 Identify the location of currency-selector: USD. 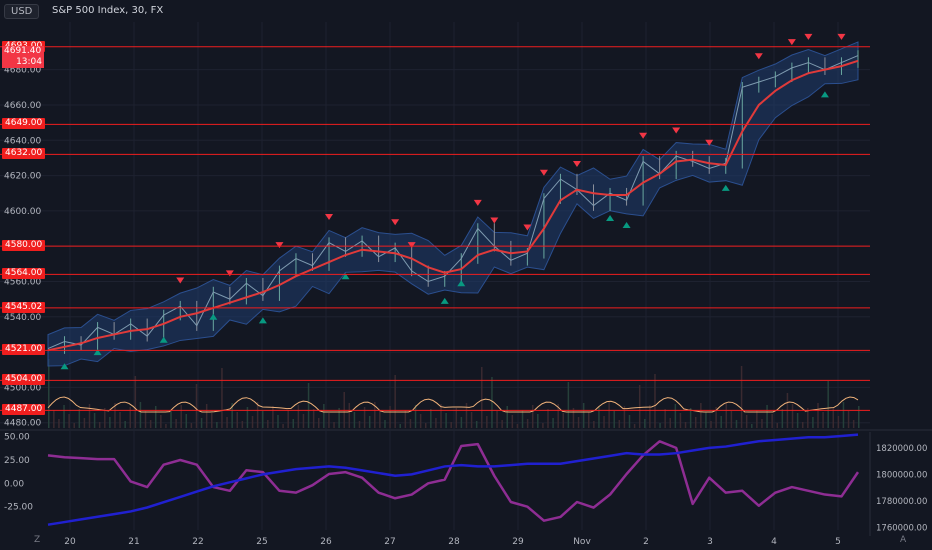
(22, 11).